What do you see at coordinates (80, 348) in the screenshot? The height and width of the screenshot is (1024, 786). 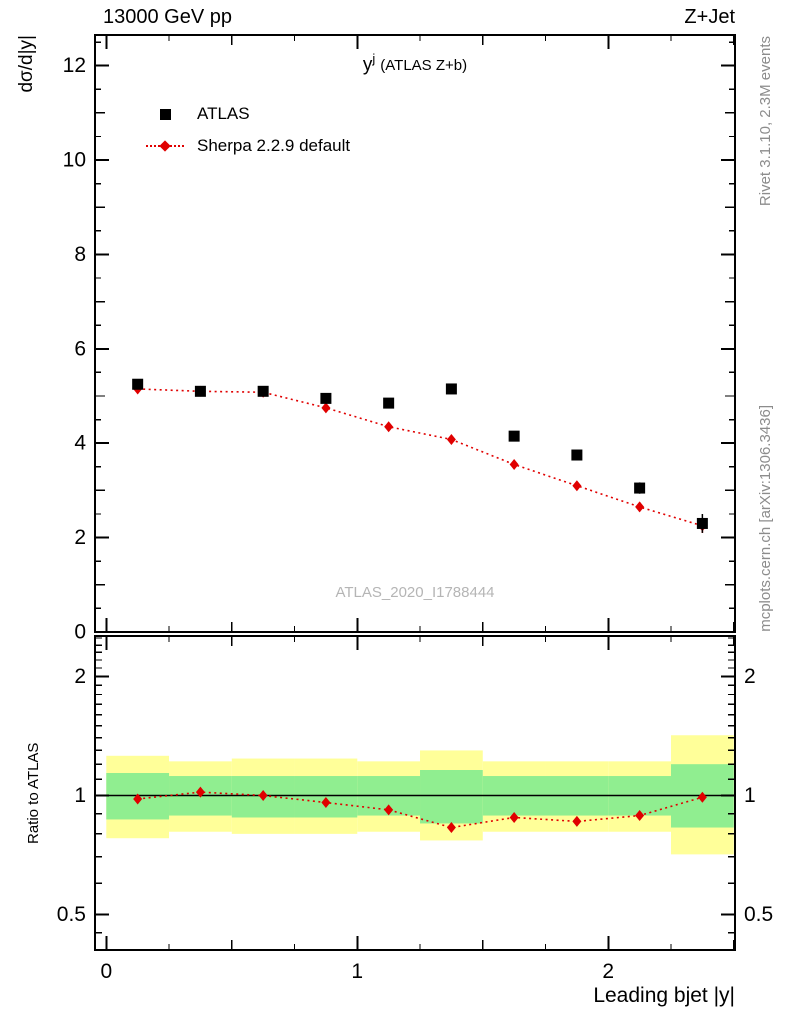 I see `svg-text: 6` at bounding box center [80, 348].